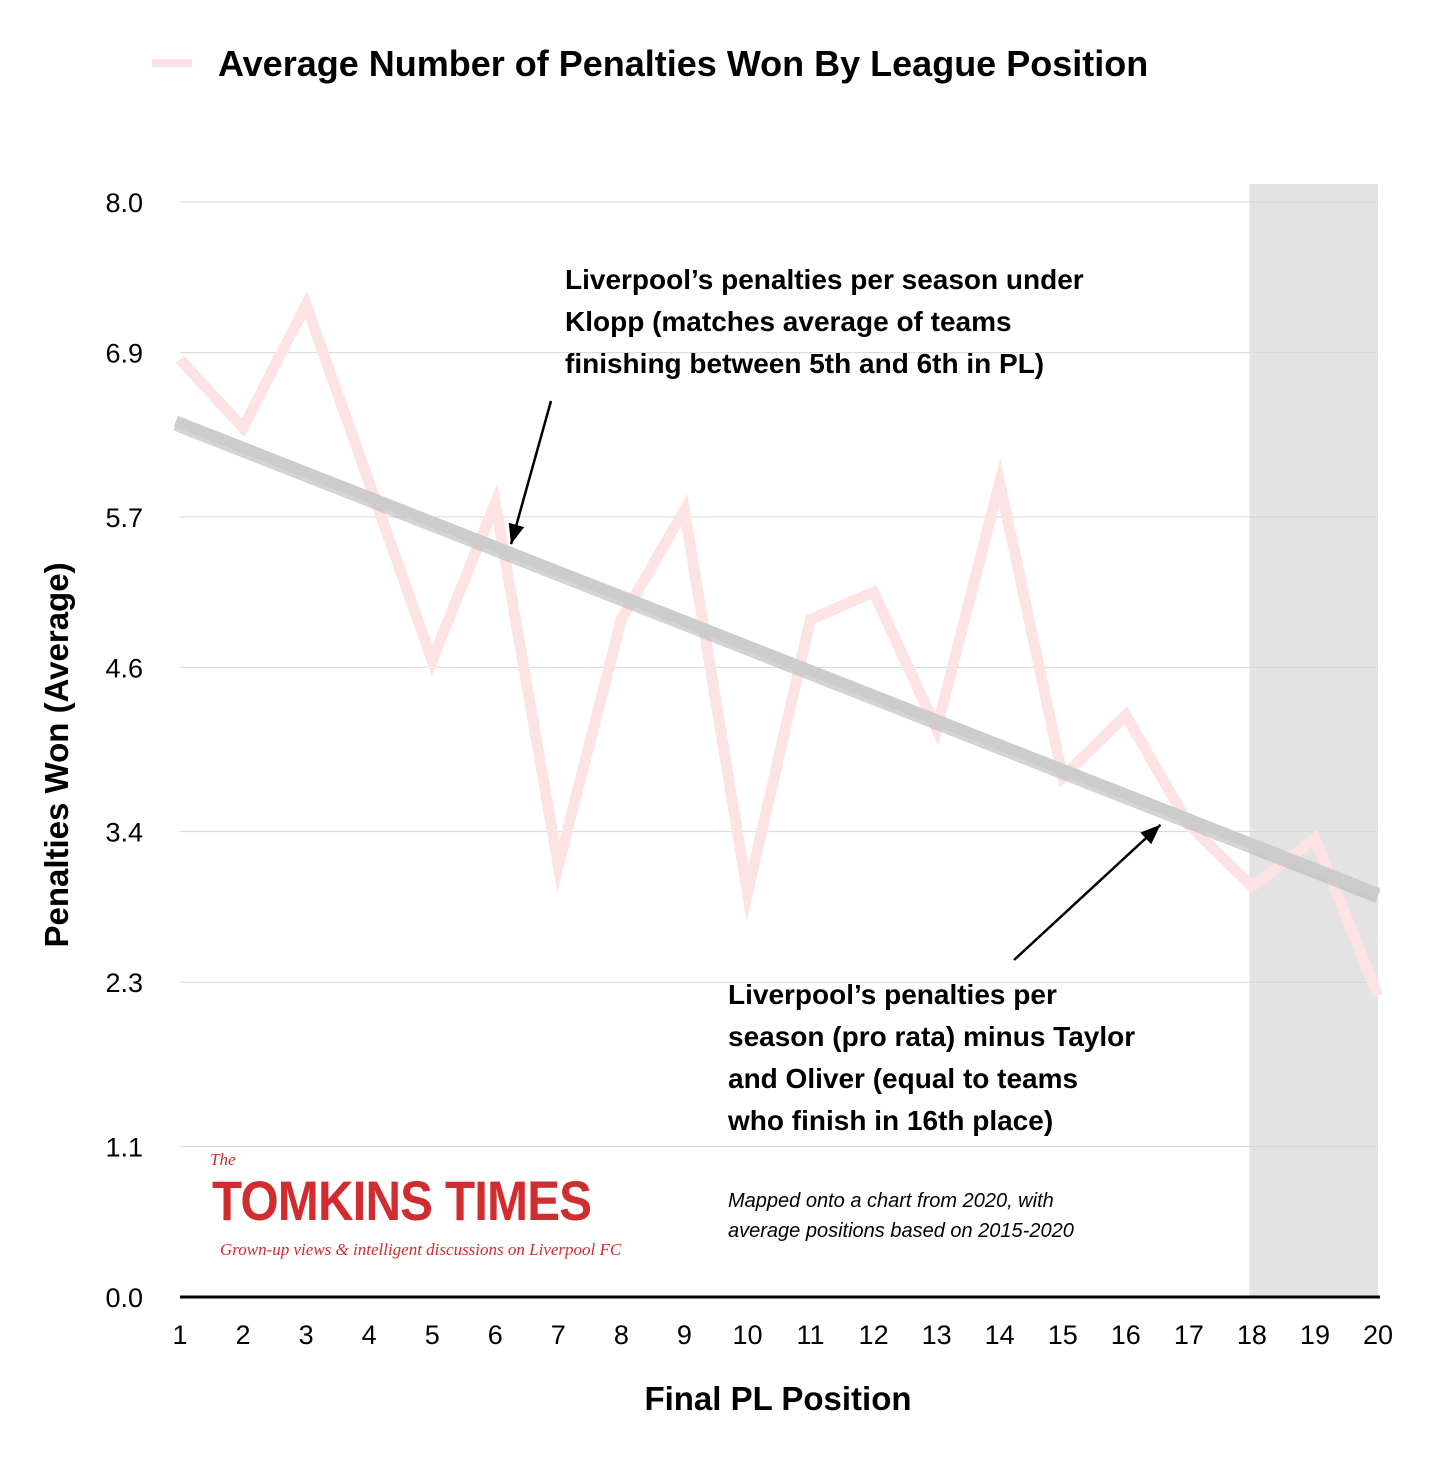 The image size is (1448, 1464). What do you see at coordinates (1126, 1335) in the screenshot?
I see `x-tick-label: 16` at bounding box center [1126, 1335].